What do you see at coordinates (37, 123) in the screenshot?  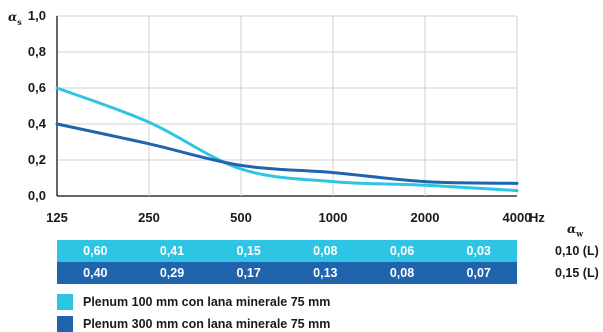 I see `y-tick-label: 0,4` at bounding box center [37, 123].